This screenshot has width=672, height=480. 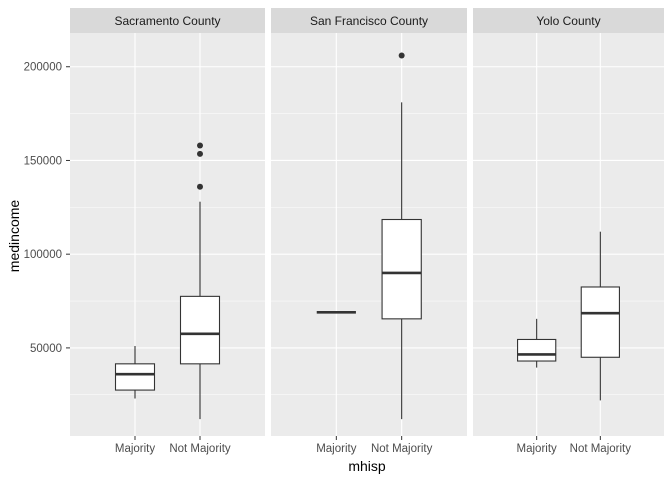 I want to click on y-axis: 50000 100000 150000 200000, so click(x=47, y=208).